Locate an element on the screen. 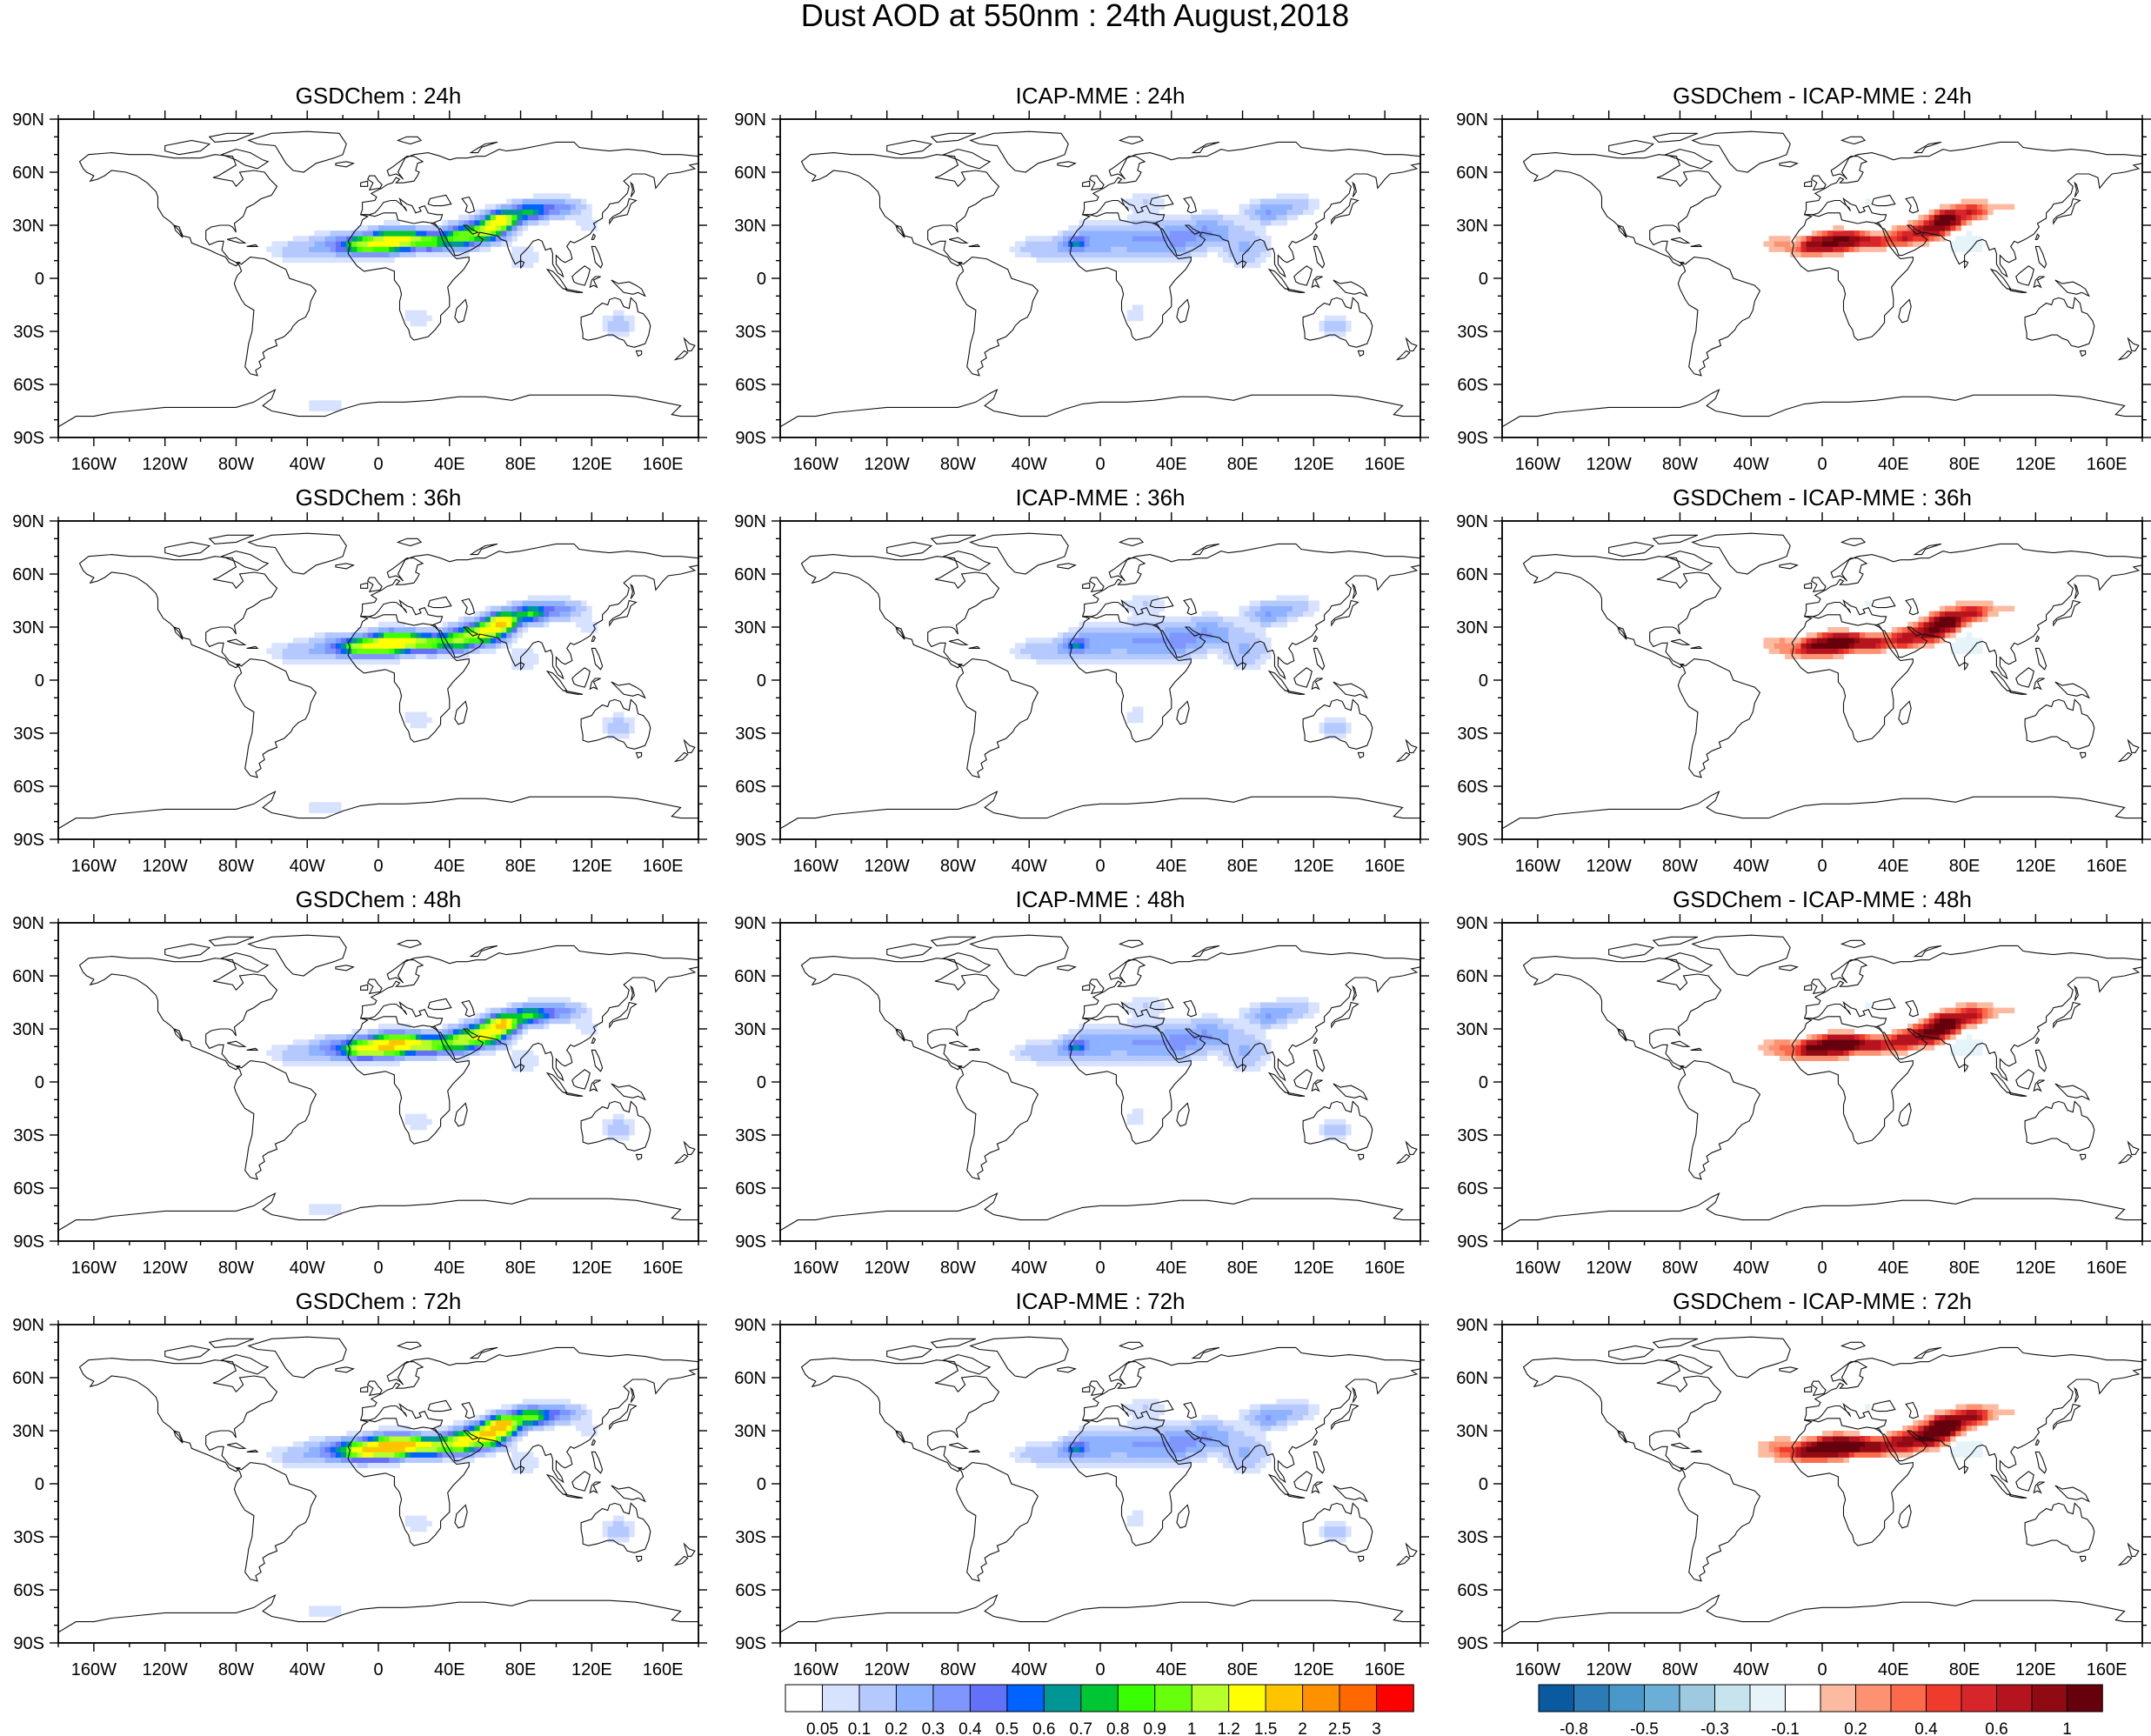  panel-title: ICAP-MME : 48h is located at coordinates (1100, 899).